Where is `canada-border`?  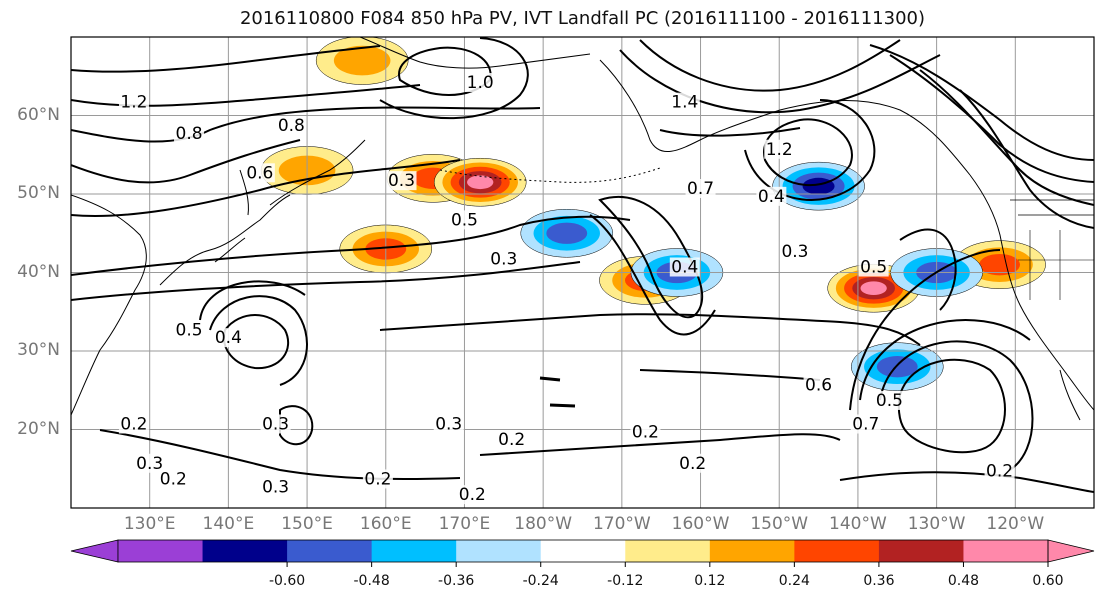
canada-border is located at coordinates (1052, 207).